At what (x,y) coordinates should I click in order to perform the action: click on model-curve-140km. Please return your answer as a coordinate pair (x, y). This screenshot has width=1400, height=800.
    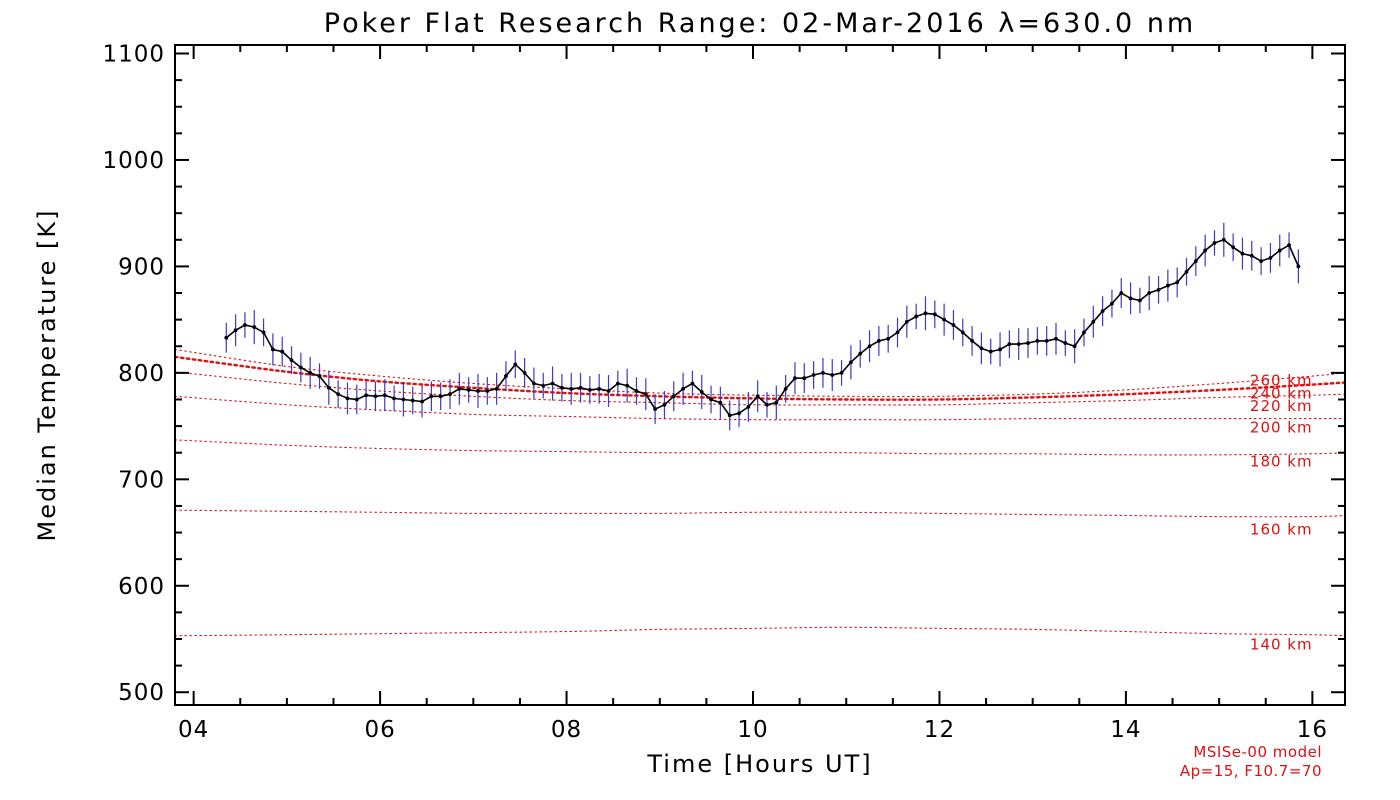
    Looking at the image, I should click on (760, 631).